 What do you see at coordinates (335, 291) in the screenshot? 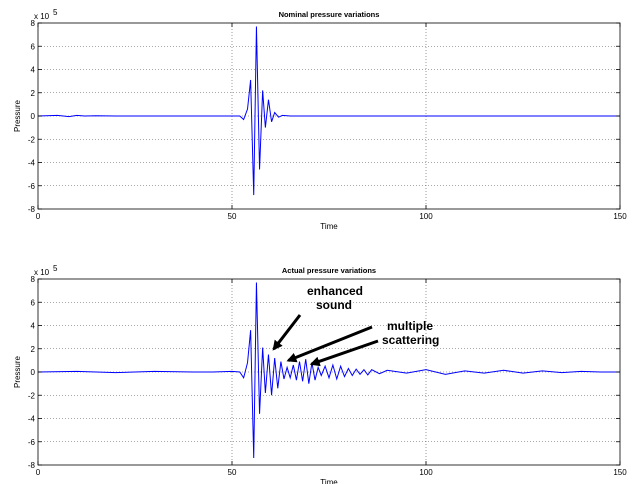
I see `annotation-enhanced-line1: enhanced` at bounding box center [335, 291].